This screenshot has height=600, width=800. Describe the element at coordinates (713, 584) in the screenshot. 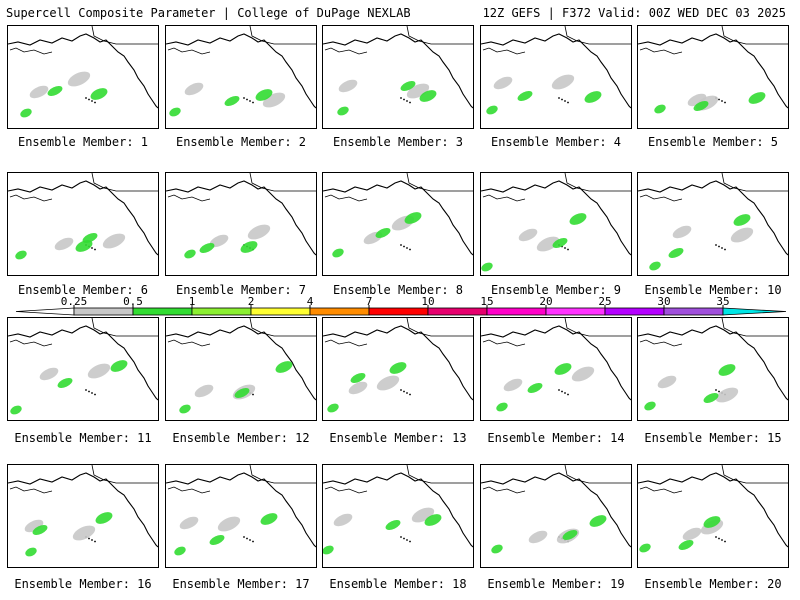

I see `panel-label: Ensemble Member: 20` at that location.